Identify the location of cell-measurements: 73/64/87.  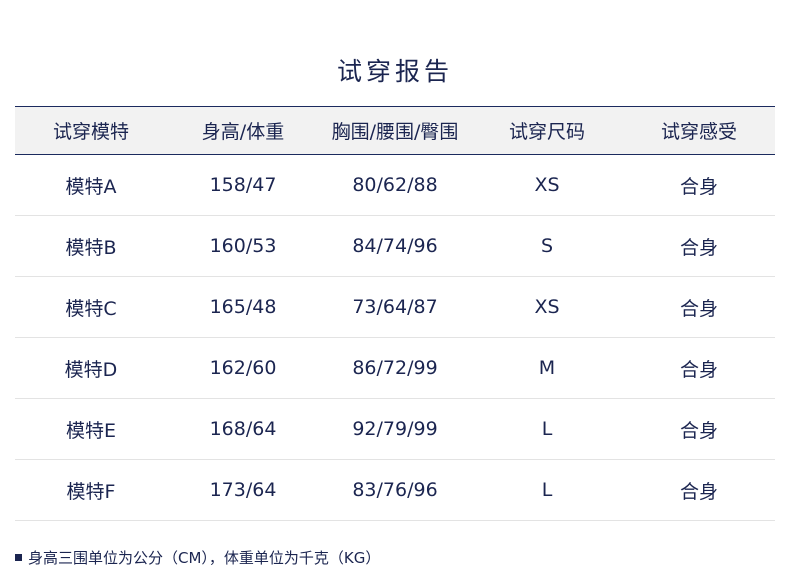
(395, 307).